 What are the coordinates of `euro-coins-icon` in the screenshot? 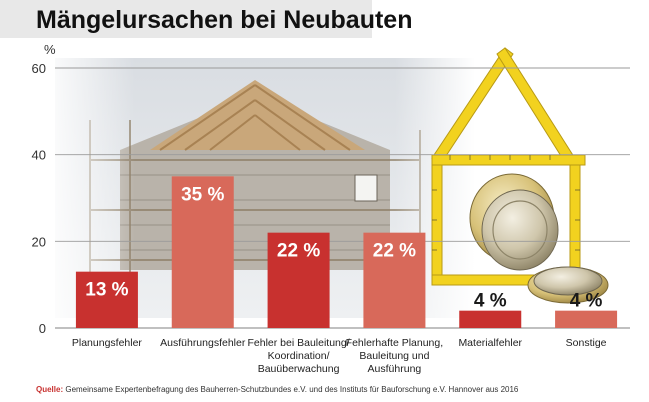 It's located at (539, 238).